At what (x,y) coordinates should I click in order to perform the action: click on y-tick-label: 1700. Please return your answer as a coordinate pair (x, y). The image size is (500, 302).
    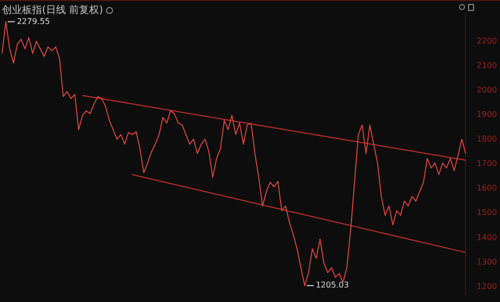
    Looking at the image, I should click on (486, 163).